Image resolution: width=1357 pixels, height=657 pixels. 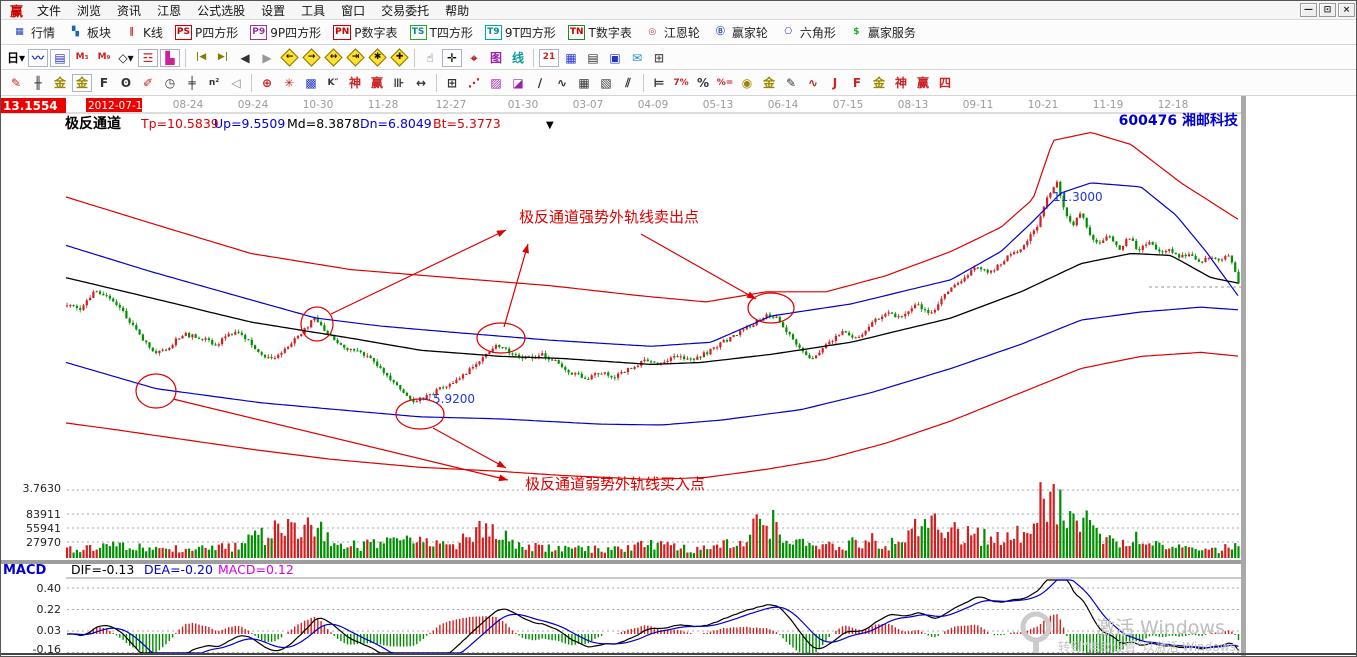 What do you see at coordinates (267, 83) in the screenshot?
I see `target-icon: ⊕` at bounding box center [267, 83].